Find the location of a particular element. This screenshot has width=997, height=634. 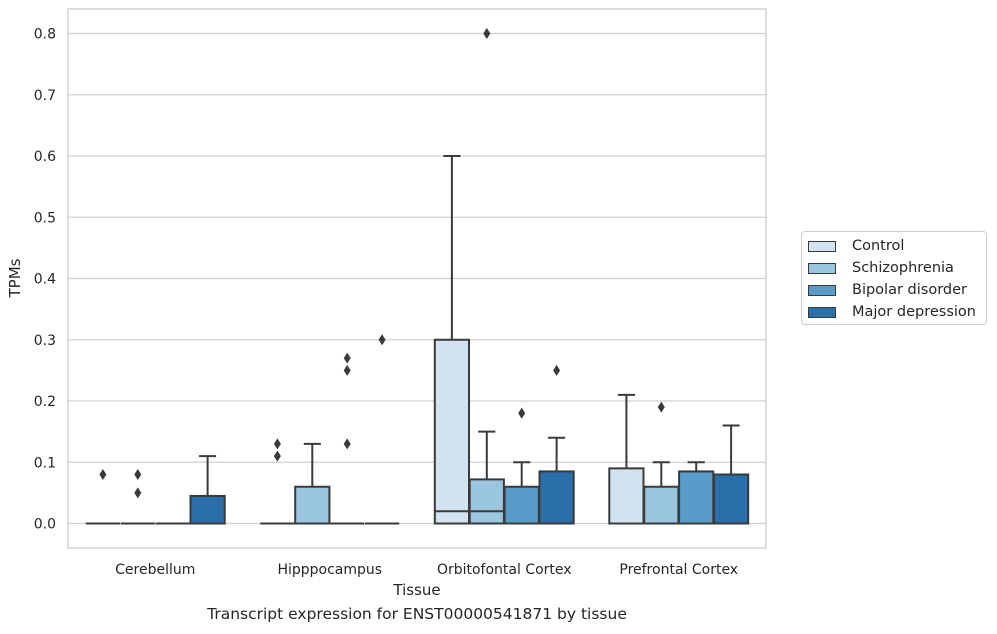

y-tick-label: 0.2 is located at coordinates (45, 402).